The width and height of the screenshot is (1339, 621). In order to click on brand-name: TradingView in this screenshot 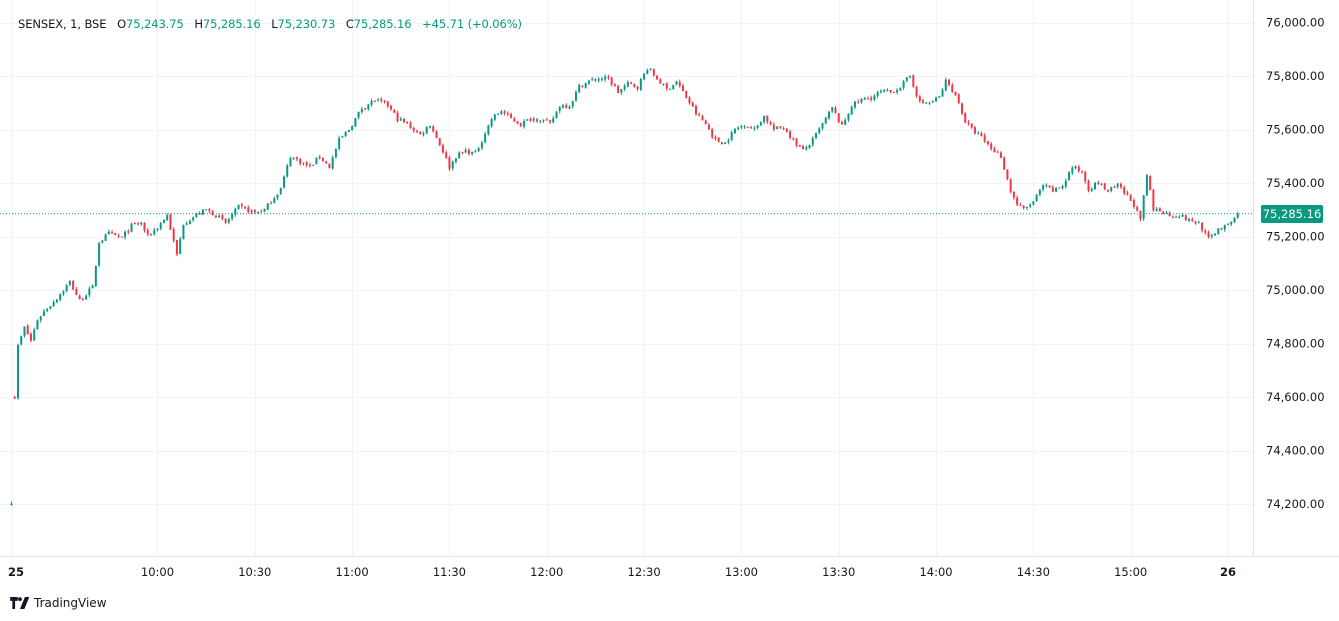, I will do `click(70, 603)`.